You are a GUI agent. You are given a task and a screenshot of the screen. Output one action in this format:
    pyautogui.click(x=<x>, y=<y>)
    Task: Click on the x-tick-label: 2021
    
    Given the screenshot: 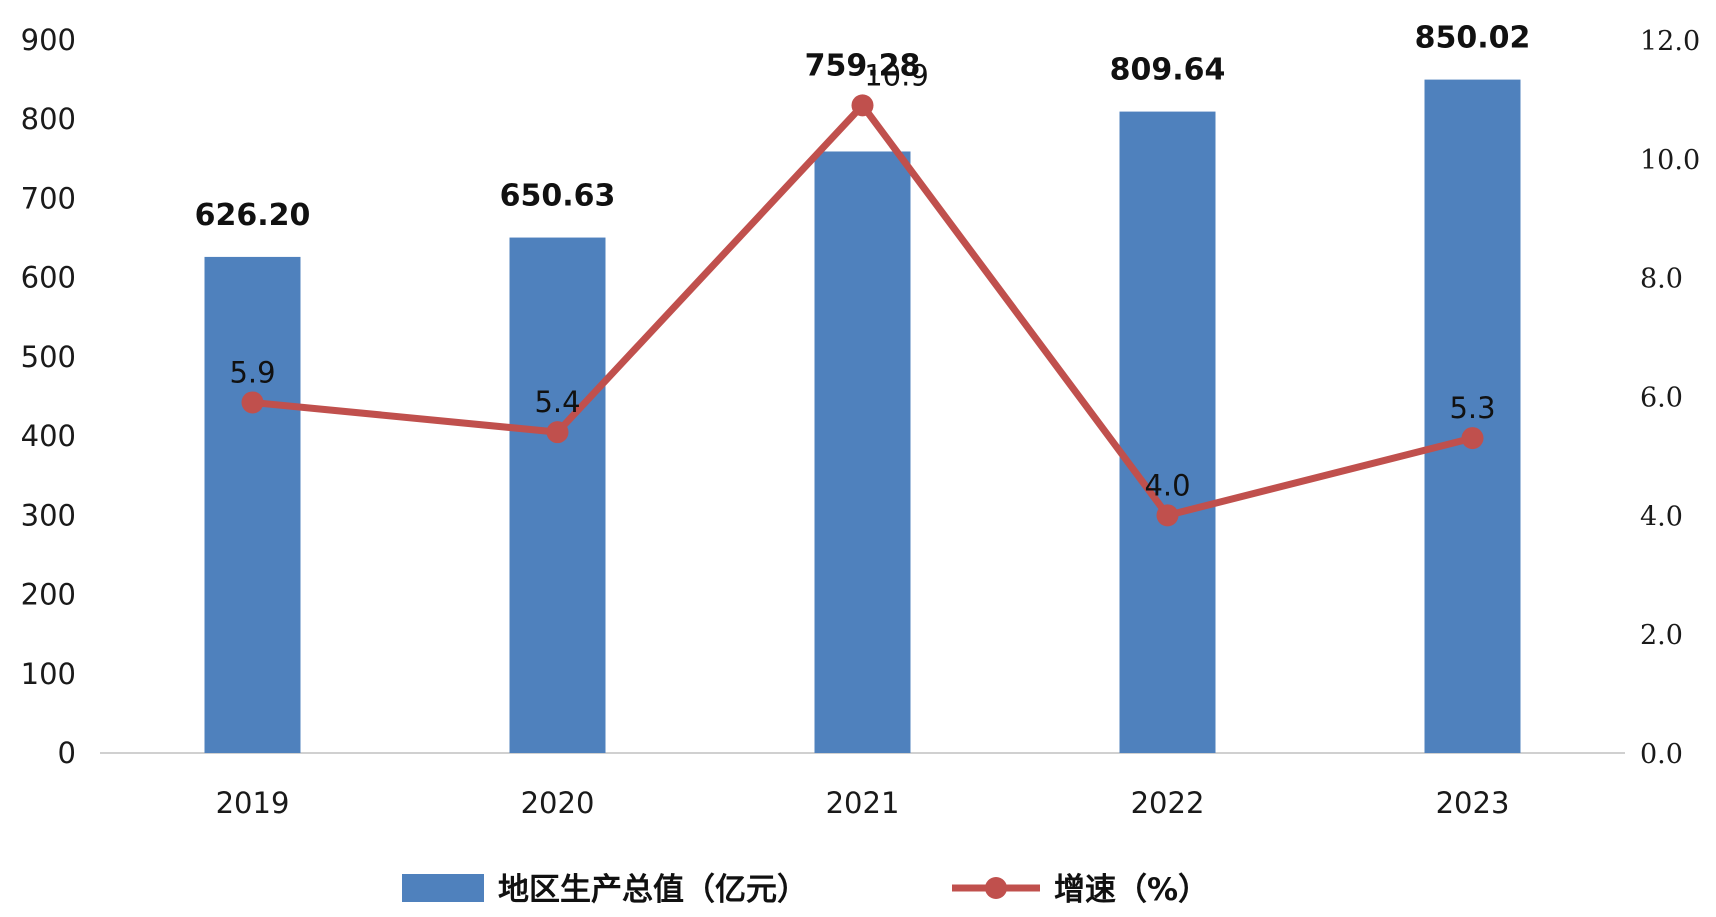 What is the action you would take?
    pyautogui.click(x=863, y=803)
    